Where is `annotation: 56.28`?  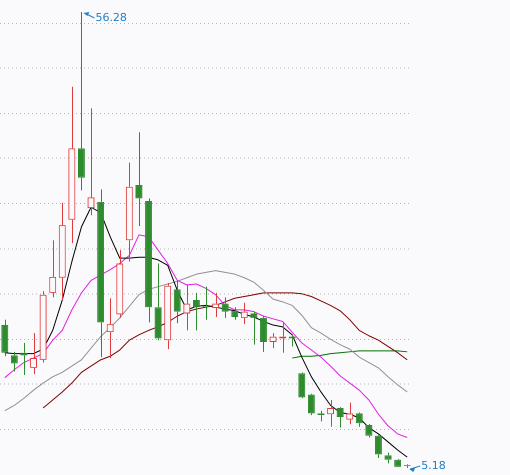 annotation: 56.28 is located at coordinates (111, 17).